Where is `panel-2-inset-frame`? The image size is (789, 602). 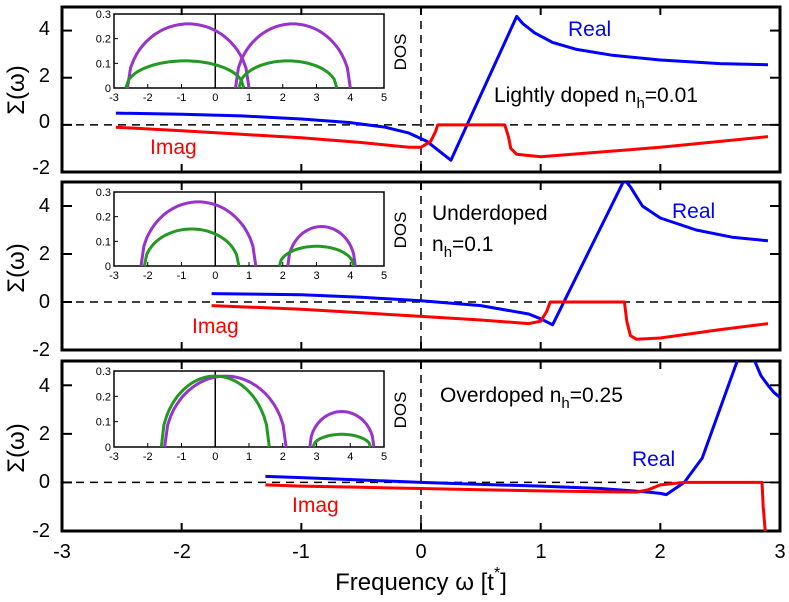
panel-2-inset-frame is located at coordinates (249, 229).